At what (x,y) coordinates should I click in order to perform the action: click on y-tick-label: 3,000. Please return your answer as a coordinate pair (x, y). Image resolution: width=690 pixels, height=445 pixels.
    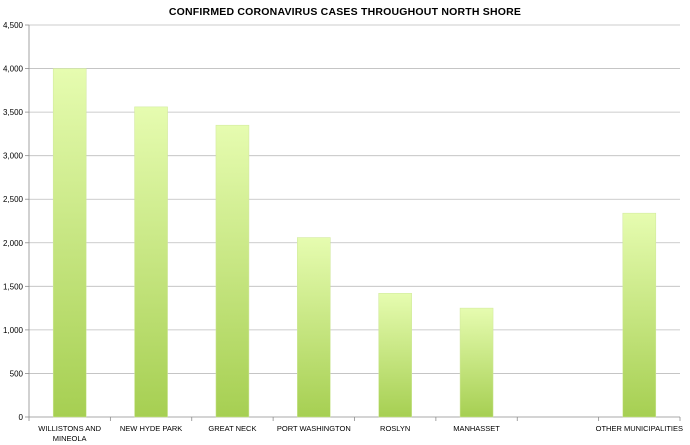
    Looking at the image, I should click on (13, 156).